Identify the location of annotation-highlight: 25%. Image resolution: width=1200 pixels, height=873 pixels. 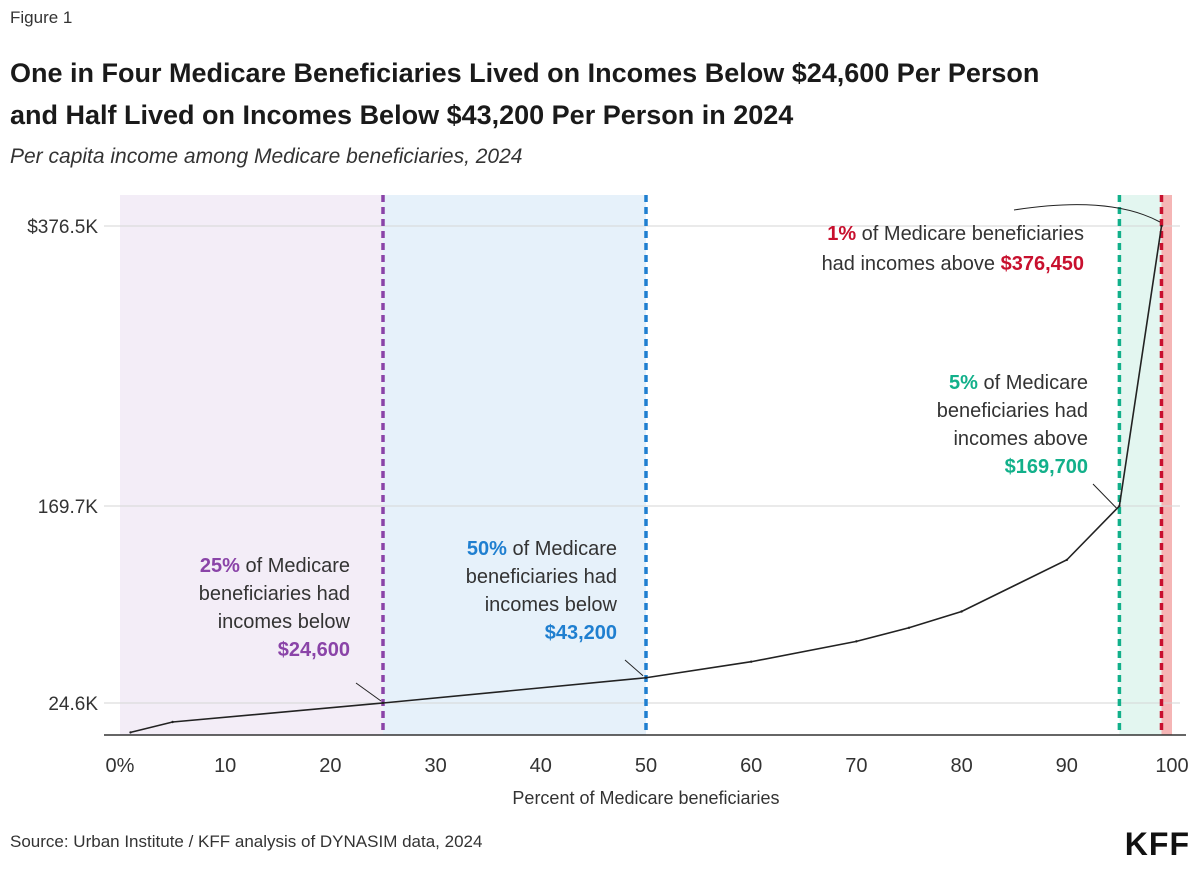
(220, 566).